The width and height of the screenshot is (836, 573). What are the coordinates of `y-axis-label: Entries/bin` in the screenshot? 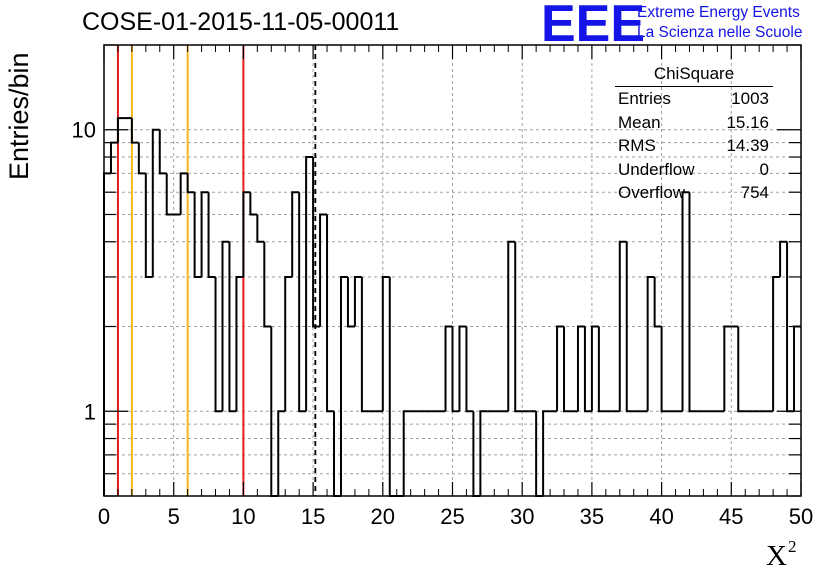 It's located at (19, 116).